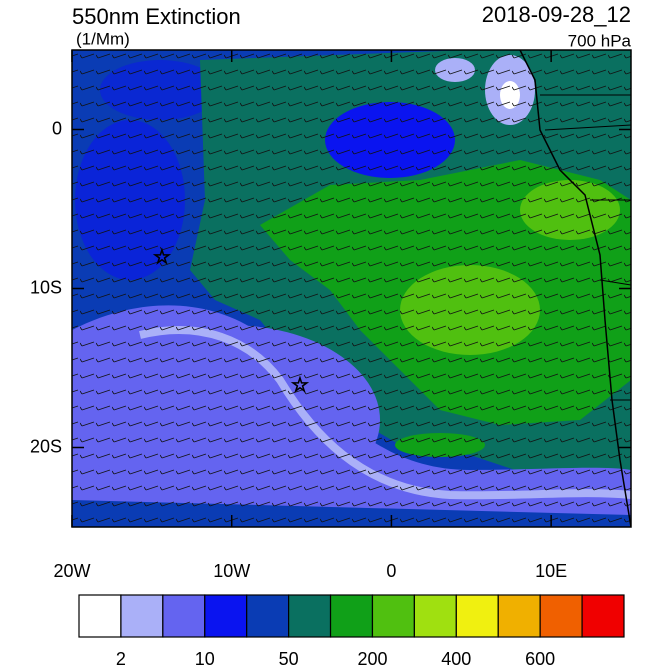 Image resolution: width=650 pixels, height=672 pixels. Describe the element at coordinates (231, 571) in the screenshot. I see `x-tick-label: 10W` at that location.